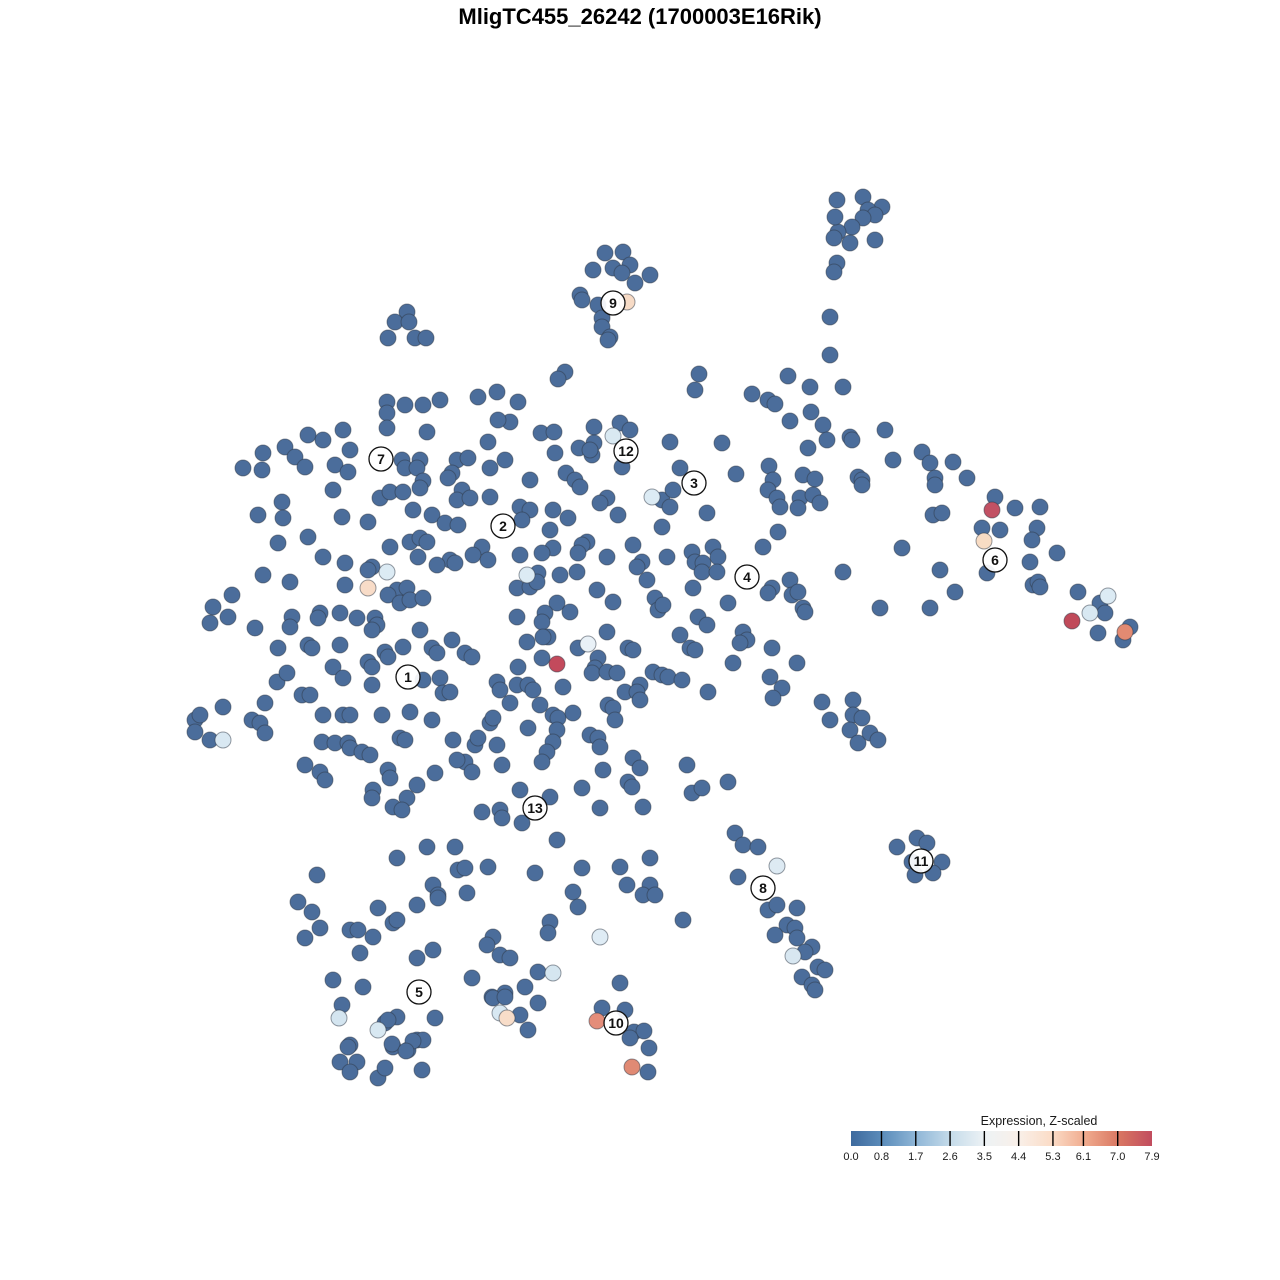 This screenshot has height=1280, width=1280. Describe the element at coordinates (1001, 1138) in the screenshot. I see `legend-colorbar` at that location.